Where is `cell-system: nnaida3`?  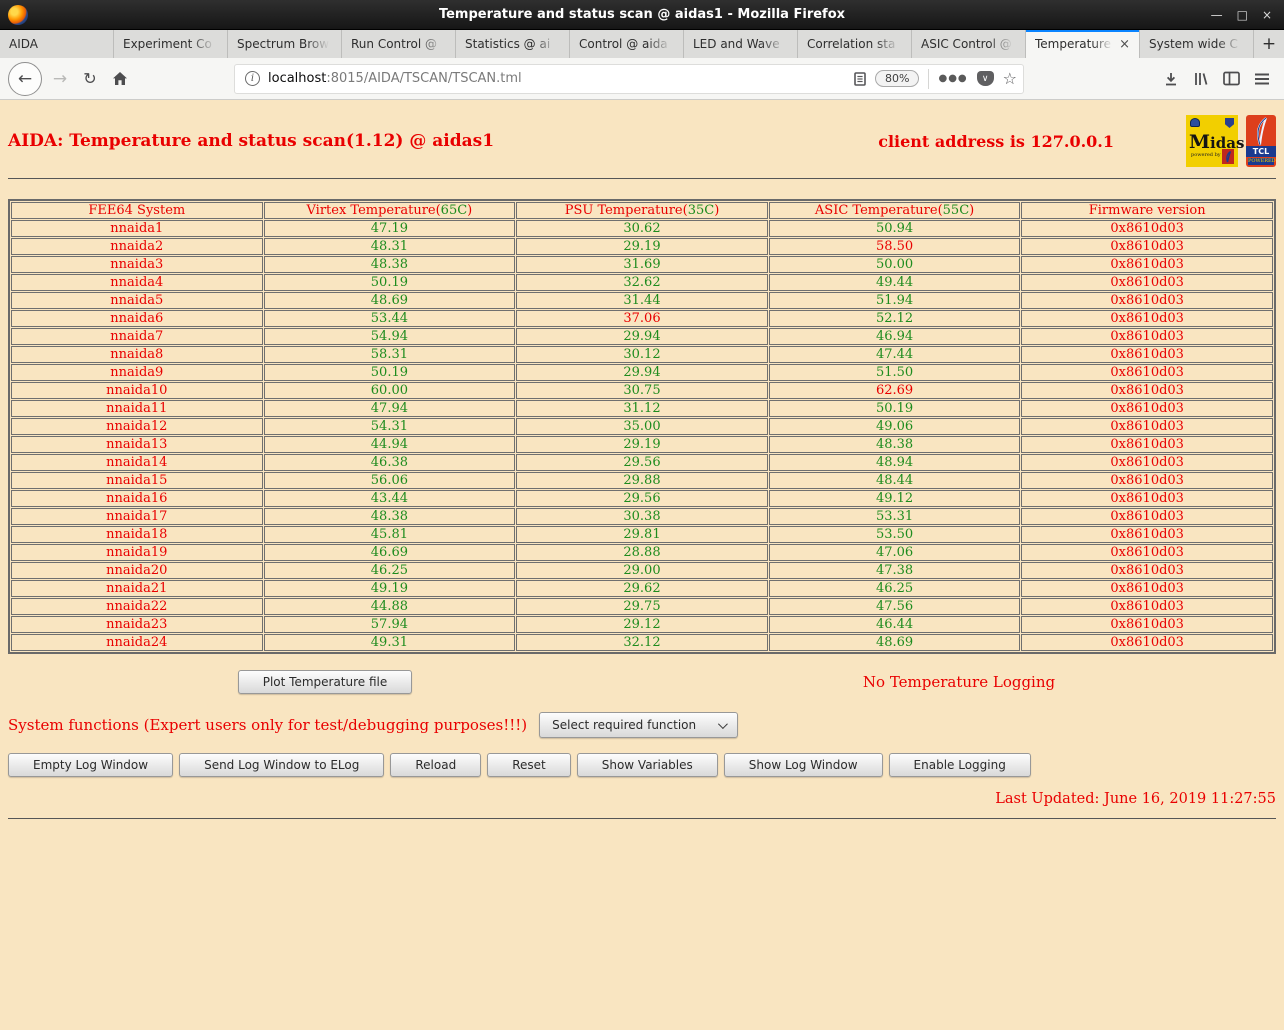 cell-system: nnaida3 is located at coordinates (137, 264).